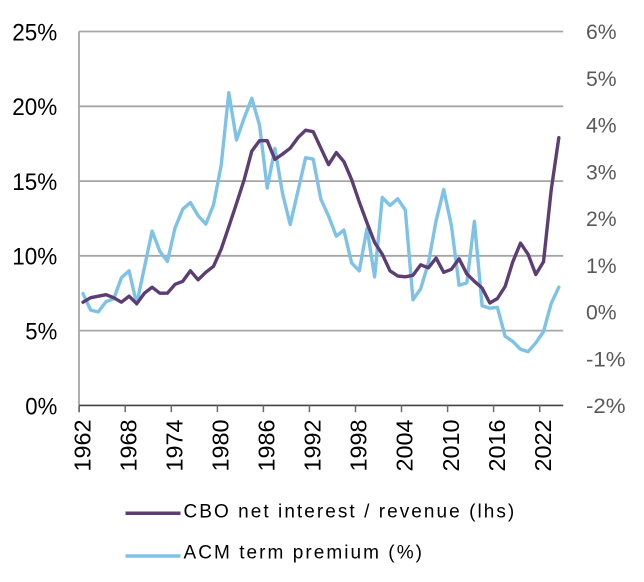 The height and width of the screenshot is (582, 644). What do you see at coordinates (359, 446) in the screenshot?
I see `svg-text: 1998` at bounding box center [359, 446].